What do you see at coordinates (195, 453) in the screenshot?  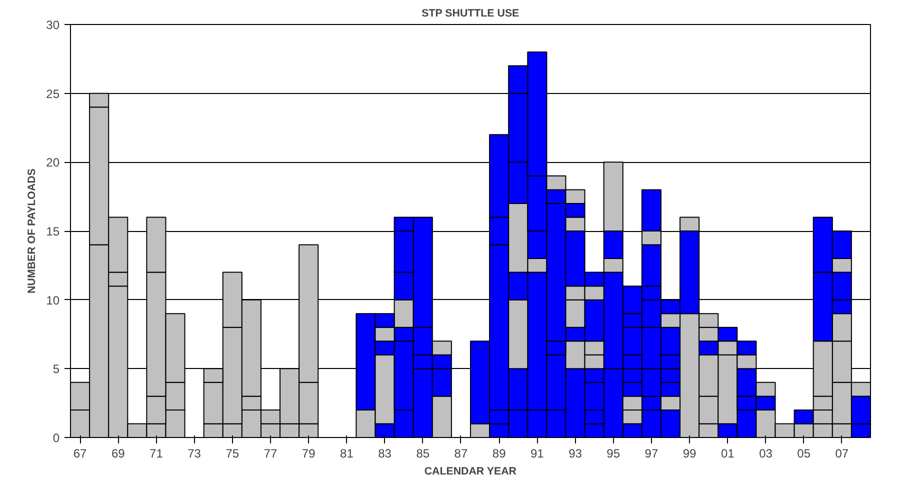 I see `x-tick-label: 73` at bounding box center [195, 453].